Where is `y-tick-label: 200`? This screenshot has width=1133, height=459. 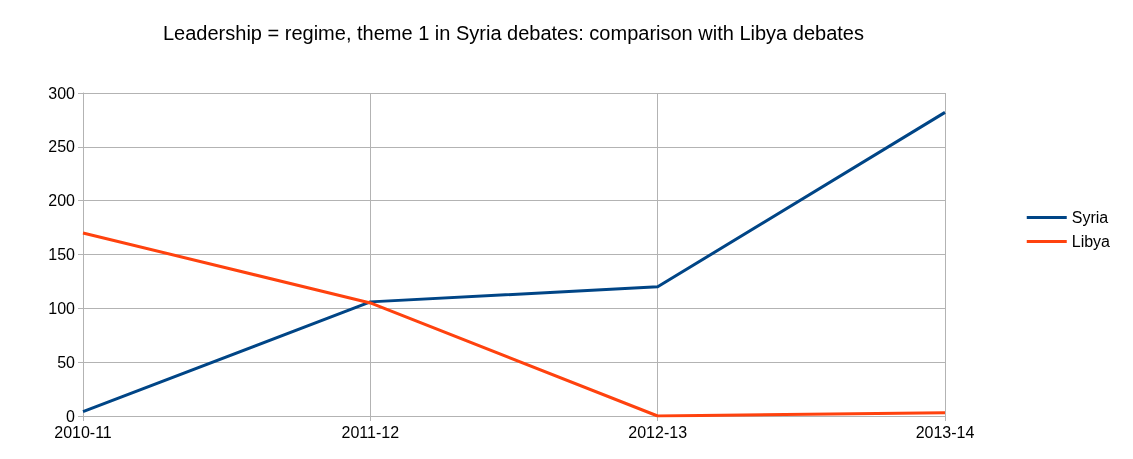 y-tick-label: 200 is located at coordinates (62, 201).